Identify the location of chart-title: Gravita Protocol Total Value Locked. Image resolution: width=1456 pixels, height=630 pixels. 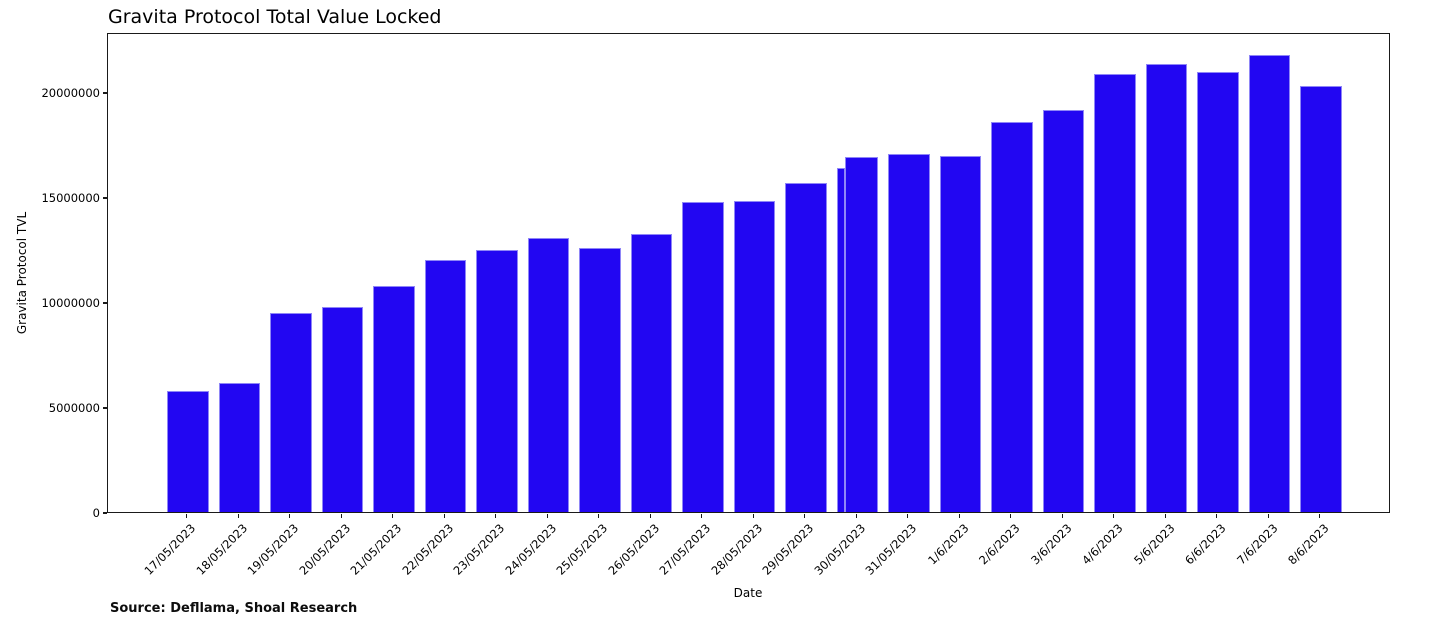
(275, 17).